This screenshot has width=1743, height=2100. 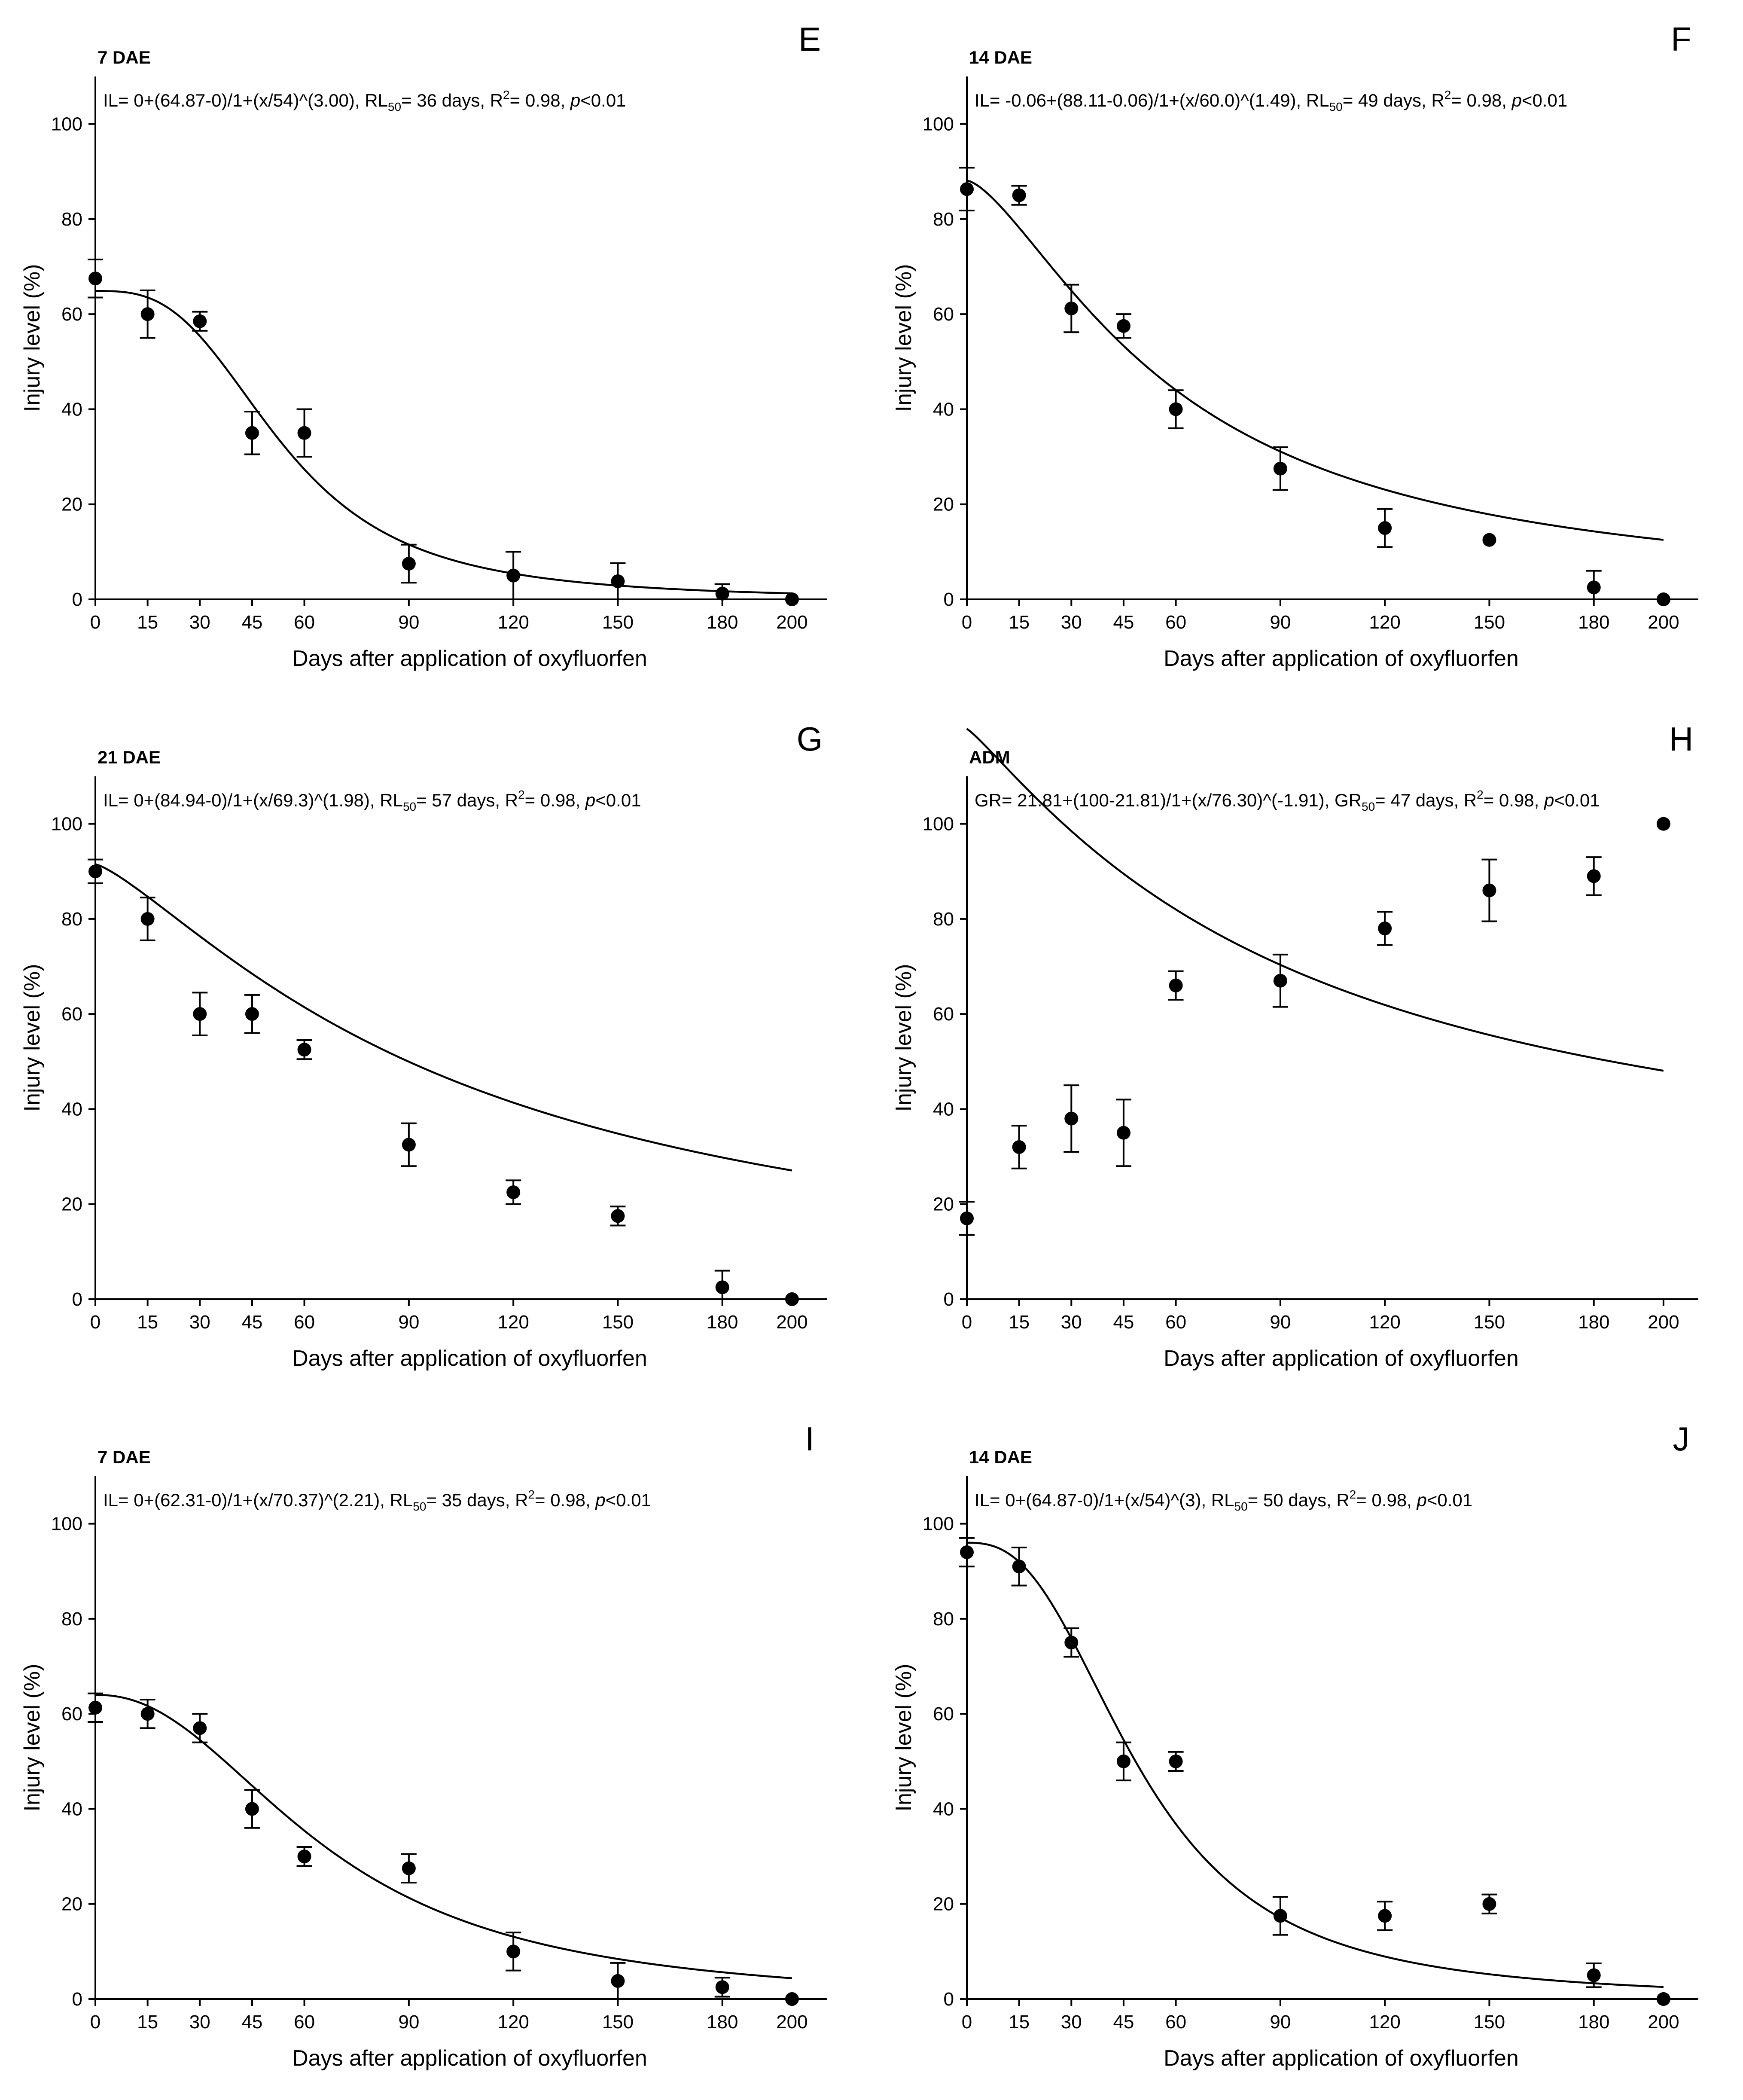 I want to click on panel-label: 14 DAE, so click(x=1000, y=1457).